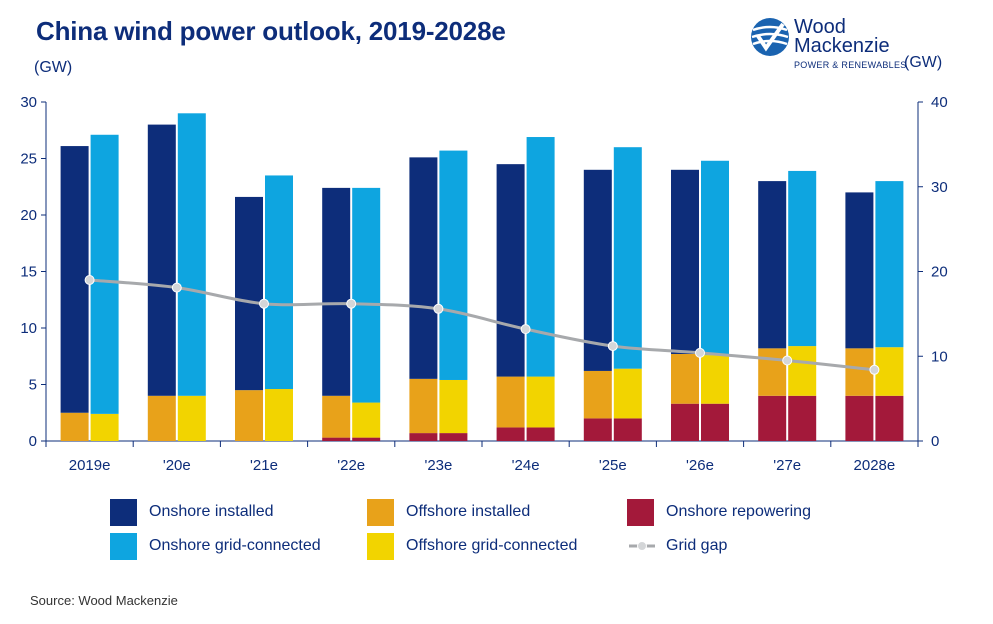 The height and width of the screenshot is (624, 993). Describe the element at coordinates (33, 385) in the screenshot. I see `left-tick-label: 5` at that location.